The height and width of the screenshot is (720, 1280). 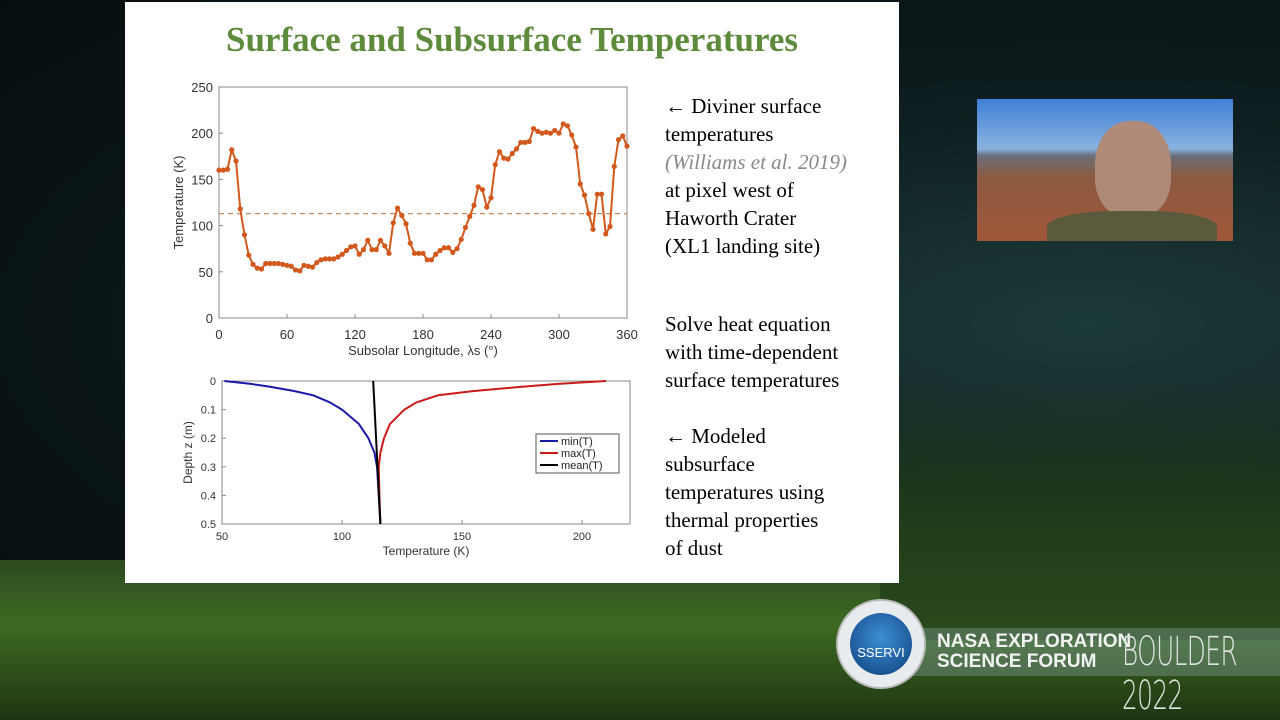 What do you see at coordinates (511, 39) in the screenshot?
I see `slide-title: Surface and Subsurface Temperatures` at bounding box center [511, 39].